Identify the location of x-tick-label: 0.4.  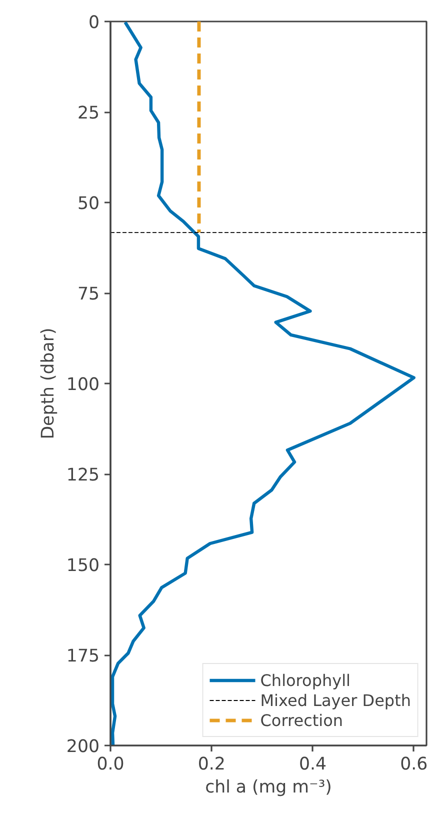
(312, 764).